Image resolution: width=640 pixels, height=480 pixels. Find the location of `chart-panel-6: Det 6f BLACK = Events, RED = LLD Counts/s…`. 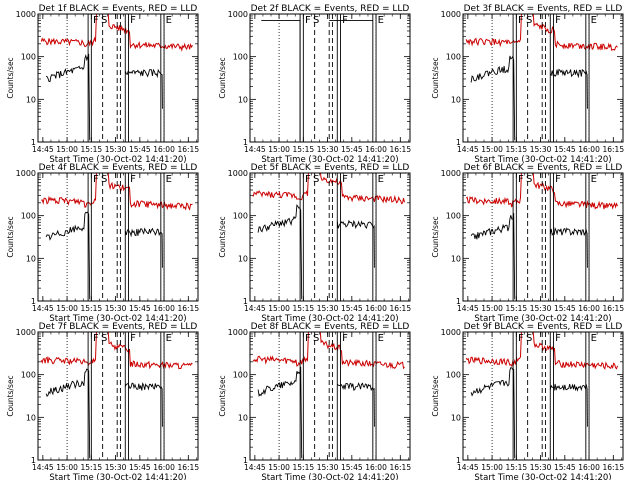

chart-panel-6: Det 6f BLACK = Events, RED = LLD Counts/s… is located at coordinates (527, 243).